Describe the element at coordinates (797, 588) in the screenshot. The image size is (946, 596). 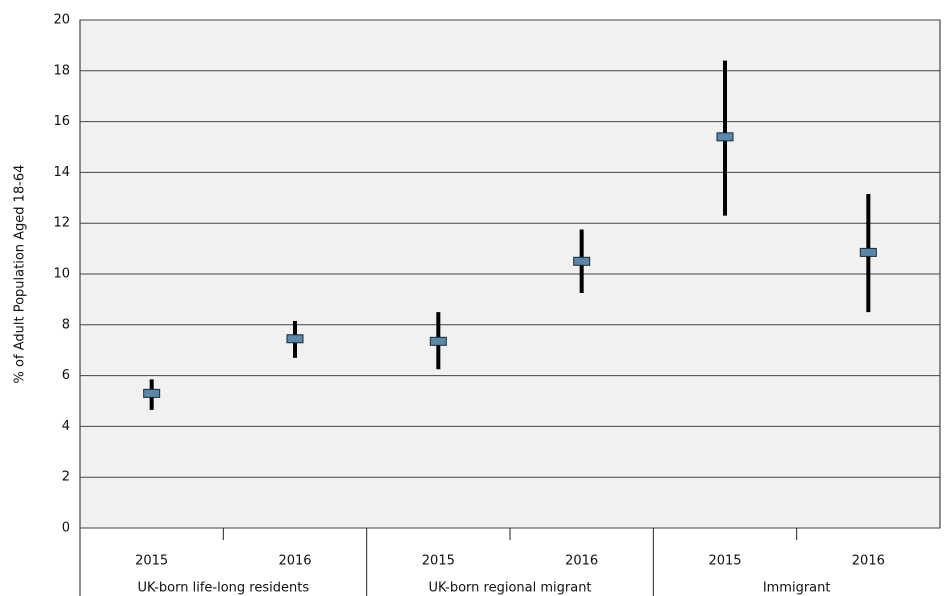
I see `group-label: Immigrant` at that location.